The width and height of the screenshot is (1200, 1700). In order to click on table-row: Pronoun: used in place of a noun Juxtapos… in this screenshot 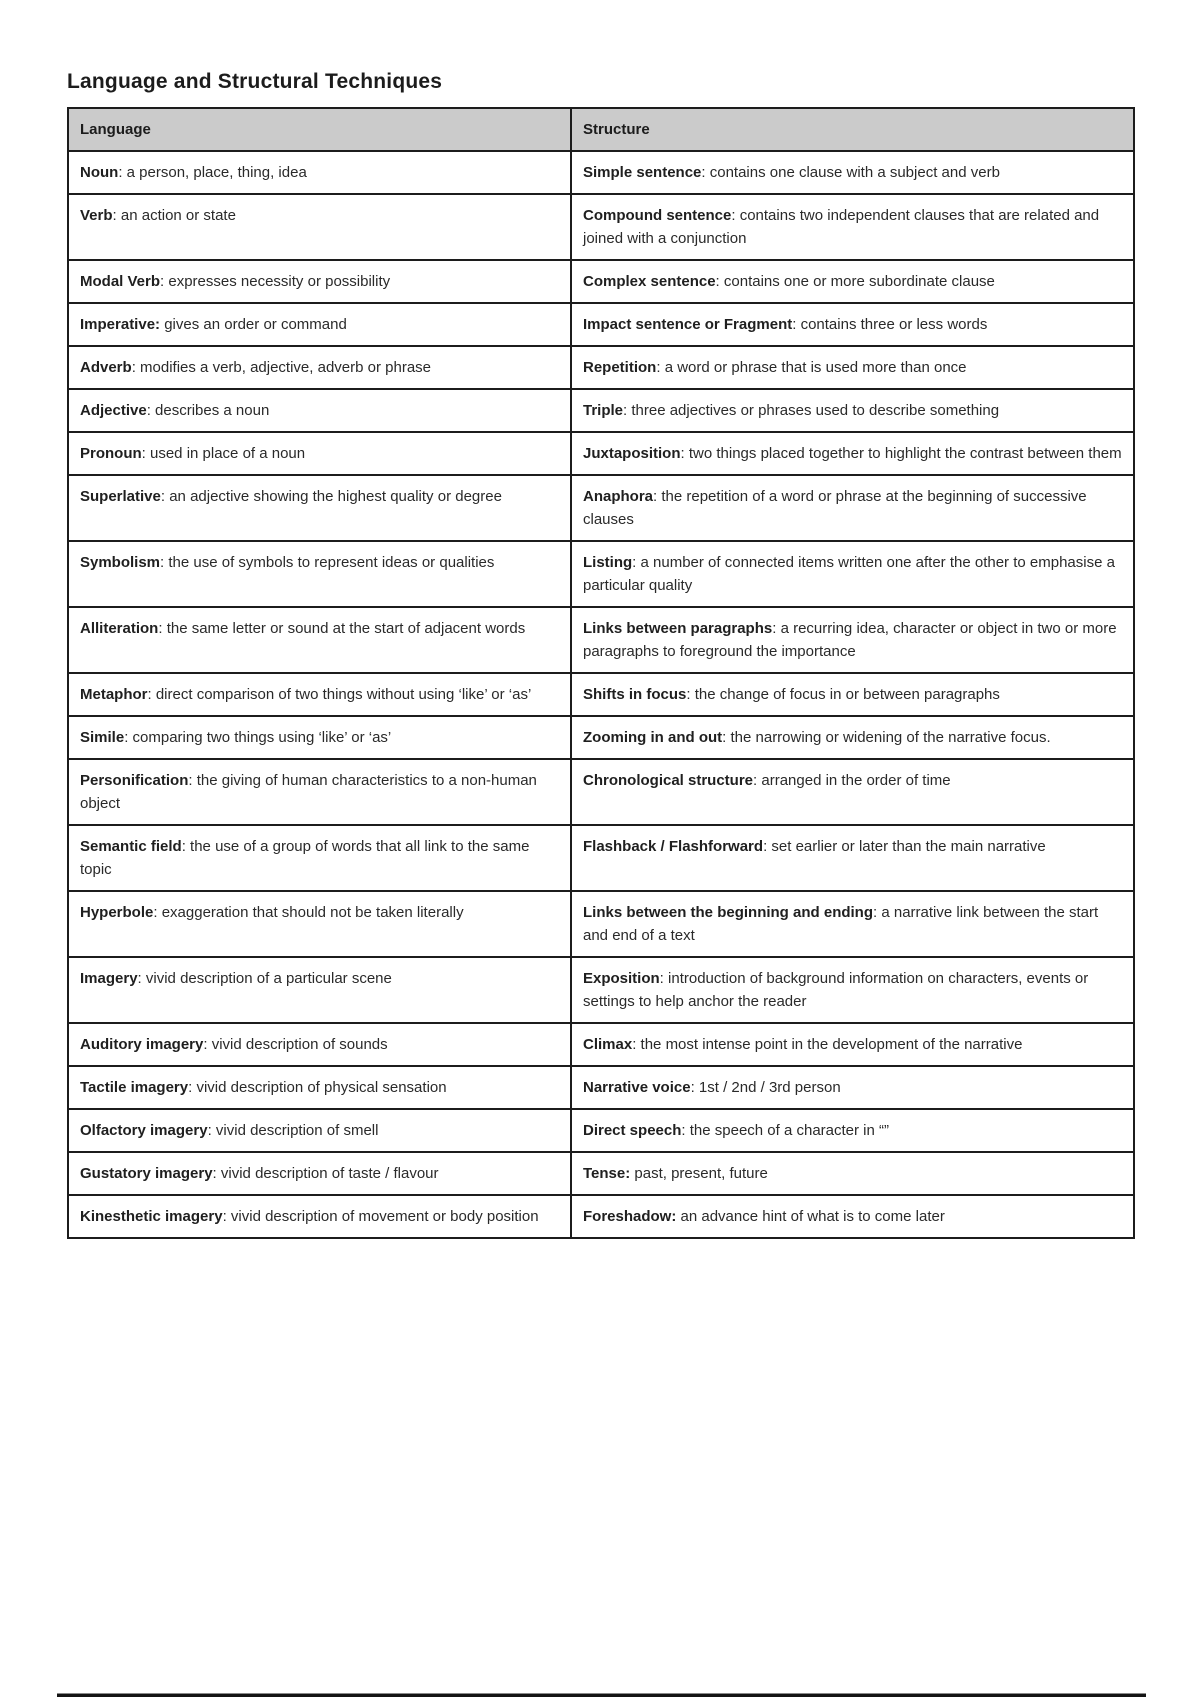, I will do `click(601, 453)`.